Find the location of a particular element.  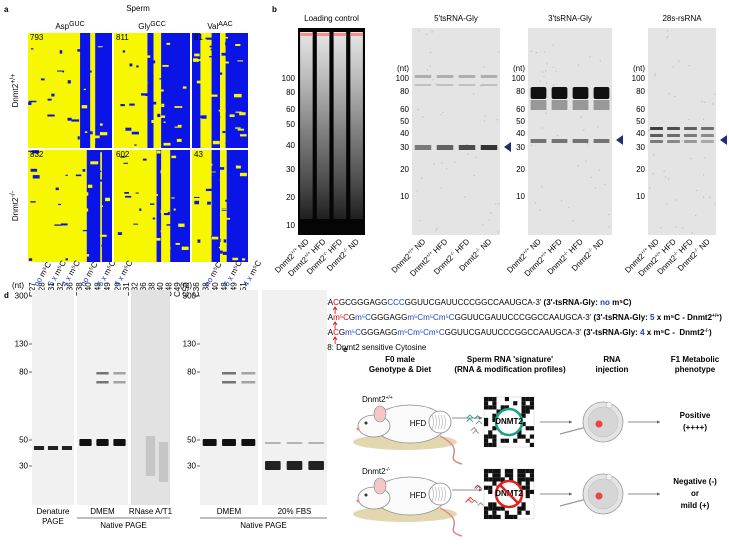

tubule is located at coordinates (438, 494).